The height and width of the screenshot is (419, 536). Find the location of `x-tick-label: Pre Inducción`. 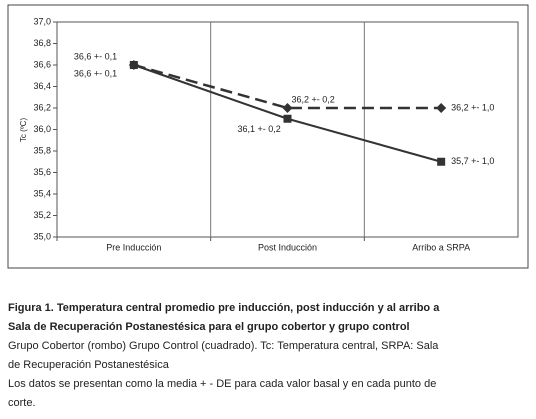

x-tick-label: Pre Inducción is located at coordinates (133, 247).